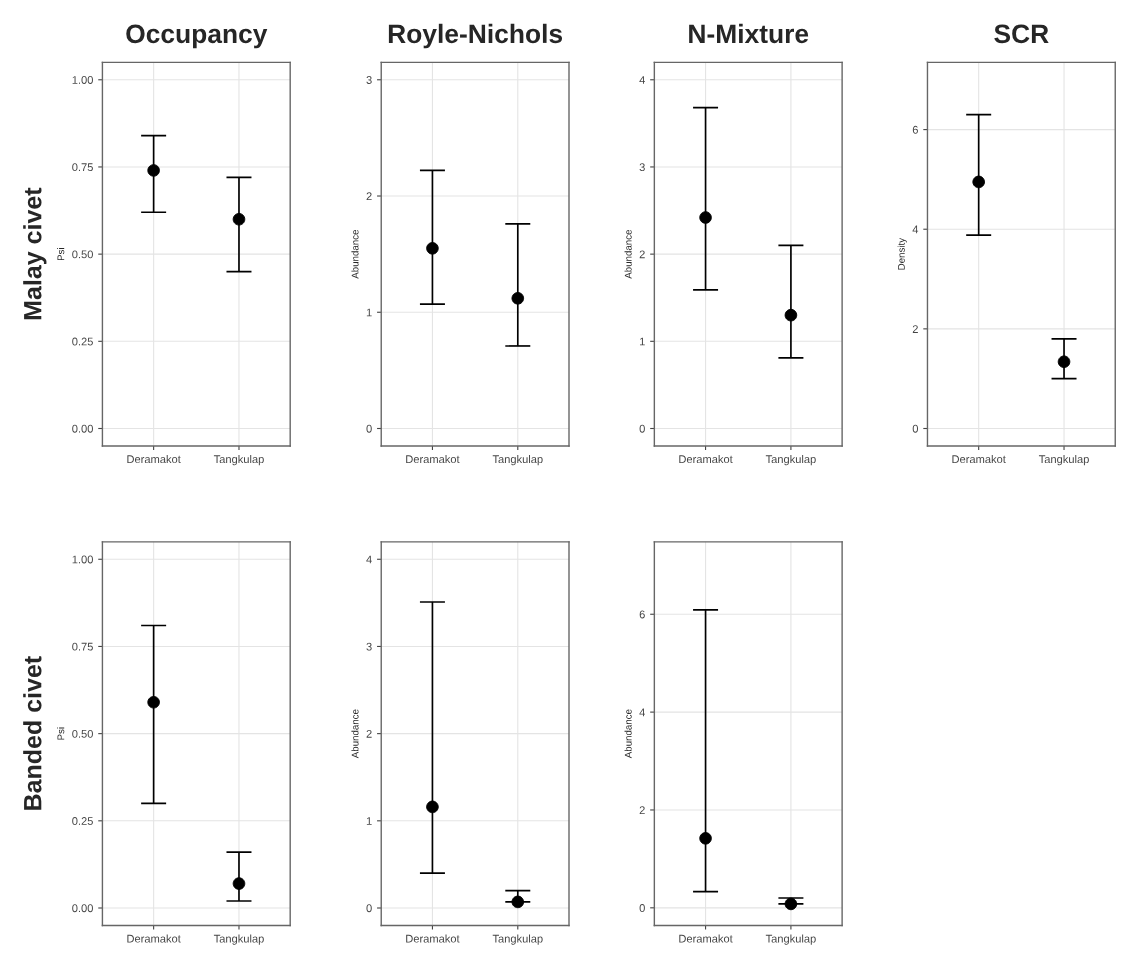  What do you see at coordinates (1021, 34) in the screenshot?
I see `chart-title: SCR` at bounding box center [1021, 34].